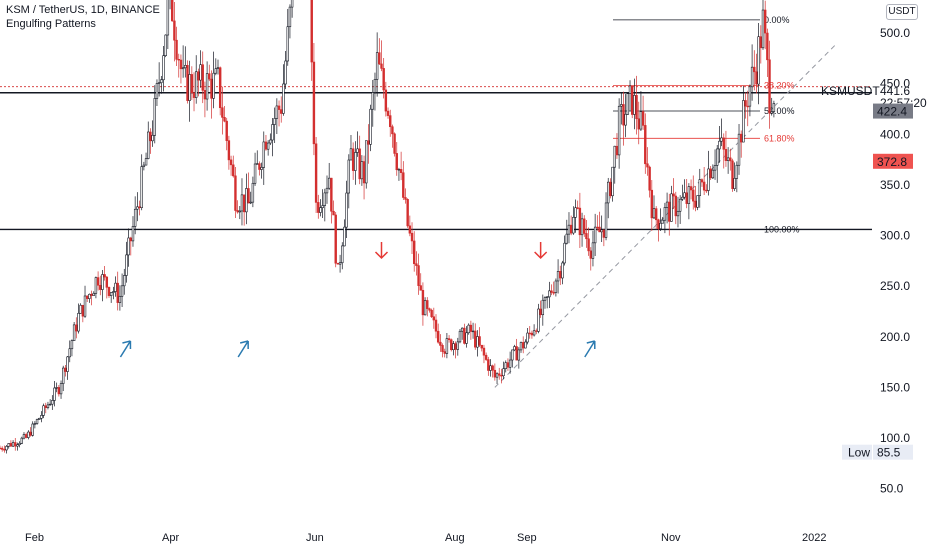 The height and width of the screenshot is (550, 932). Describe the element at coordinates (541, 251) in the screenshot. I see `resistance-arrow-icon` at that location.